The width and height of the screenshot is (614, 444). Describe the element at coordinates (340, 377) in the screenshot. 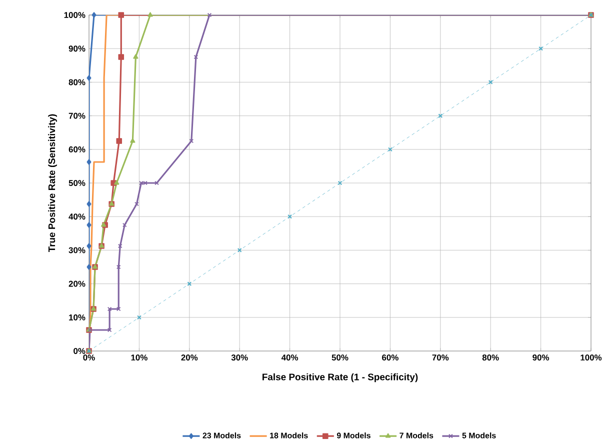

I see `x-axis-title: False Positive Rate (1 - Specificity)` at that location.